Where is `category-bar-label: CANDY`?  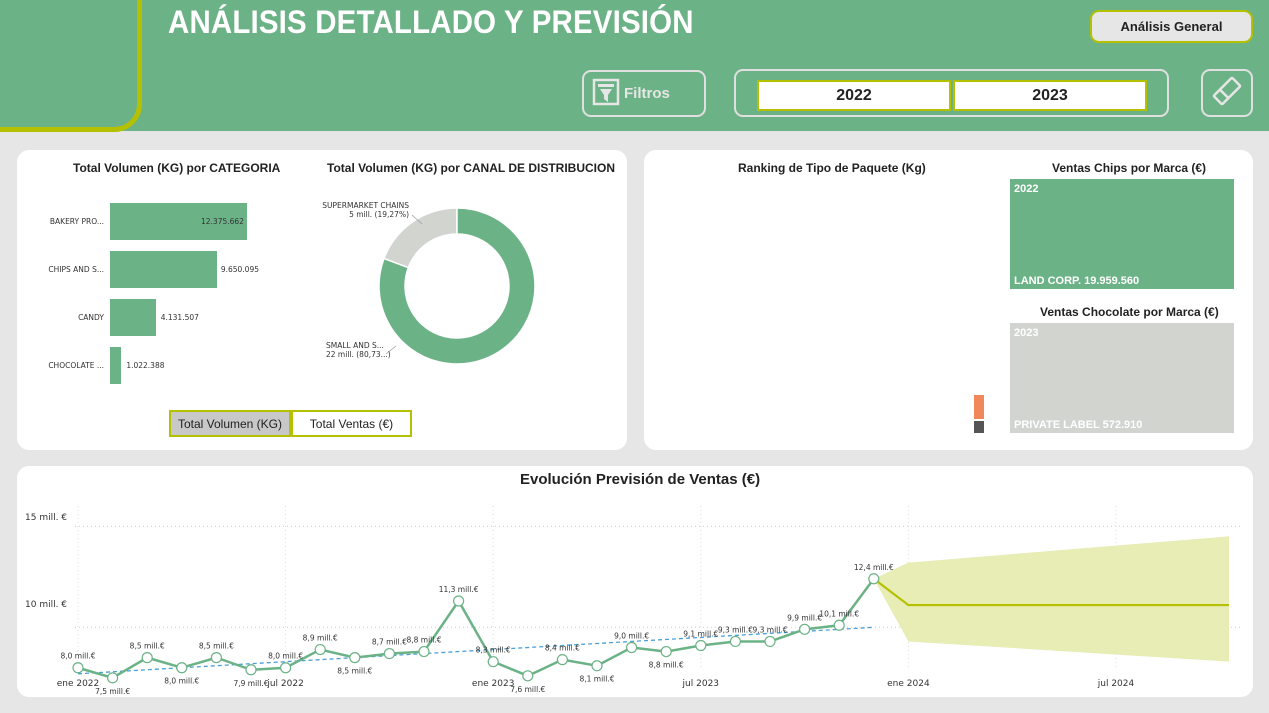 category-bar-label: CANDY is located at coordinates (91, 317).